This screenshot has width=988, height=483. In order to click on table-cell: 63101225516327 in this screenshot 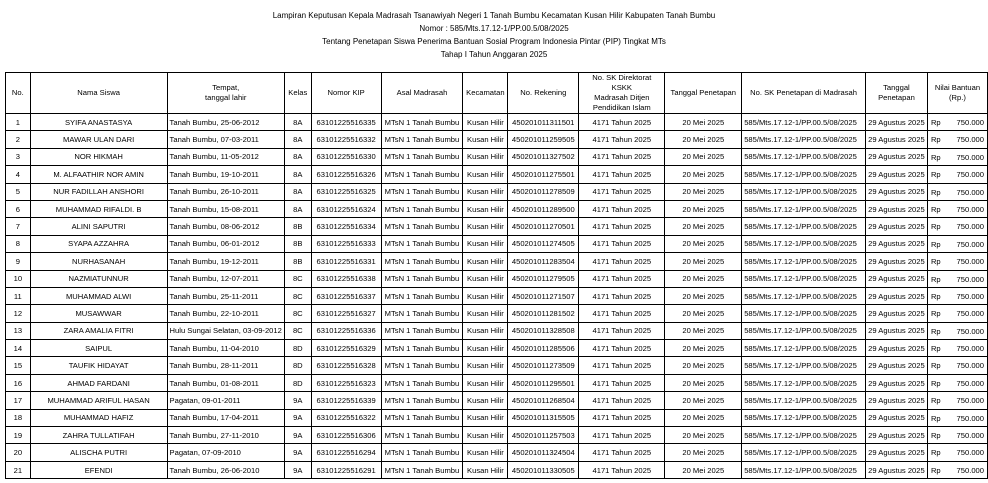, I will do `click(346, 313)`.